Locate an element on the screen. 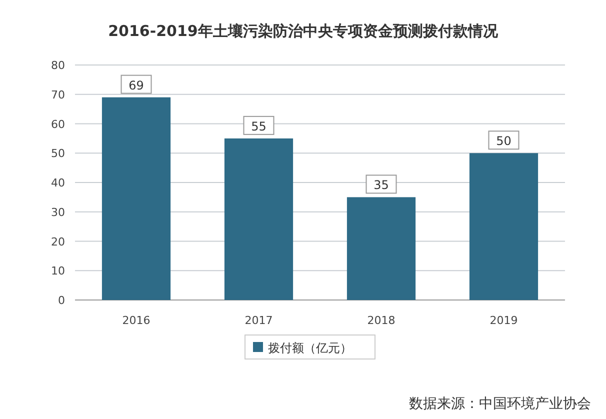  y-tick-label: 0 is located at coordinates (61, 300).